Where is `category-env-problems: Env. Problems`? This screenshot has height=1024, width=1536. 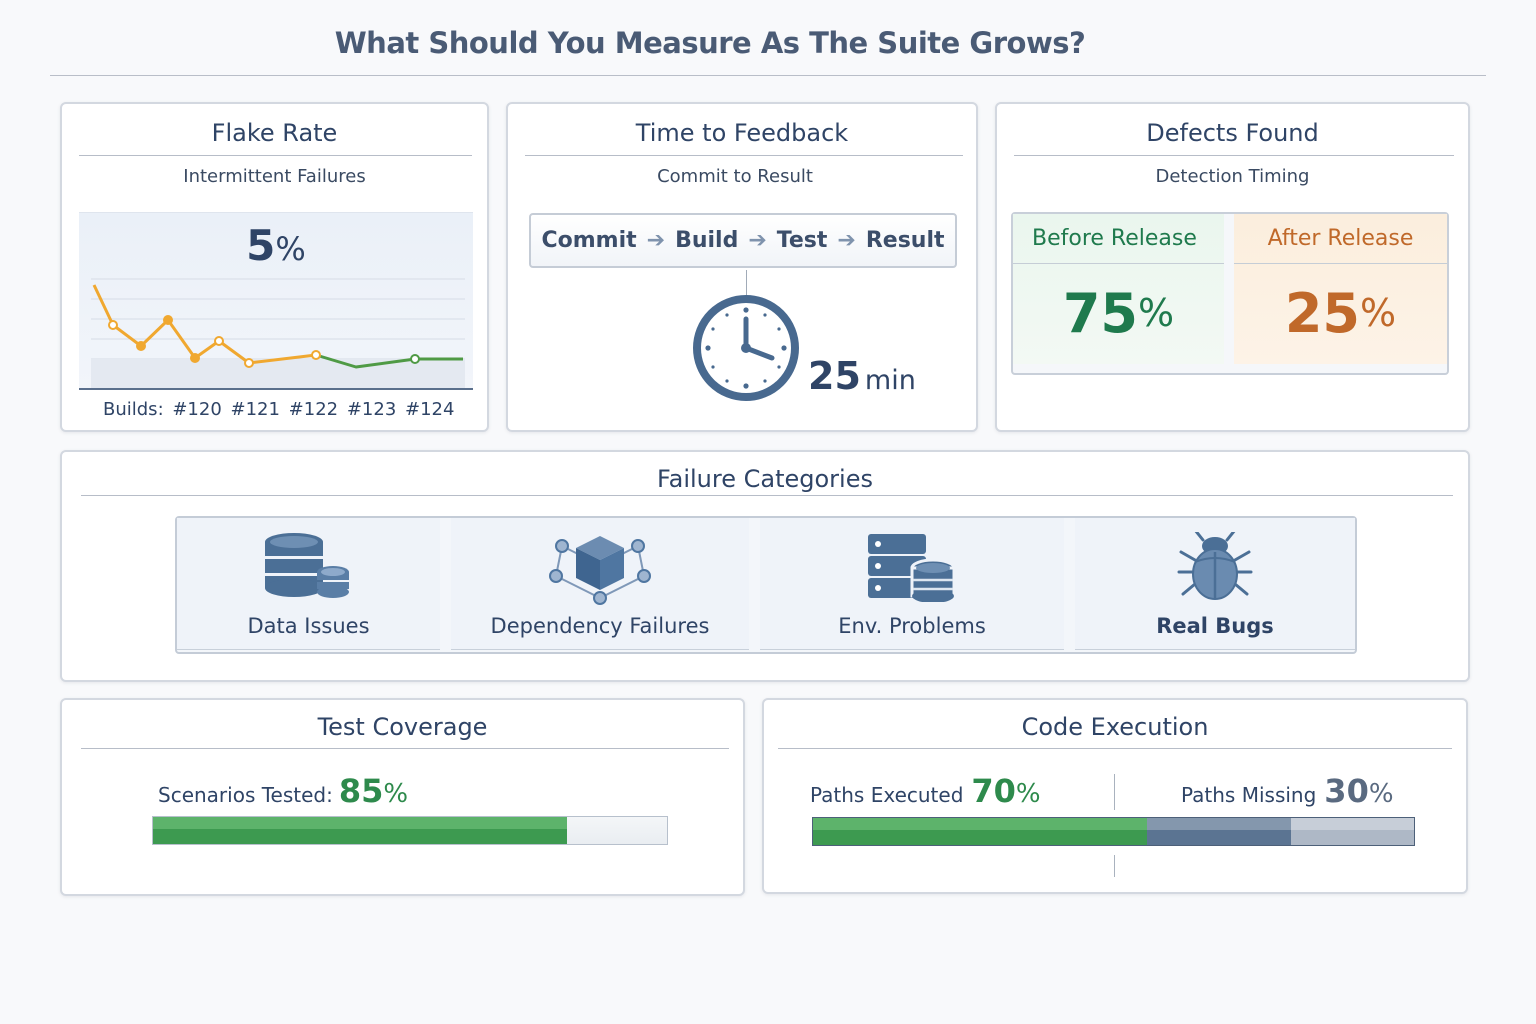
category-env-problems: Env. Problems is located at coordinates (912, 584).